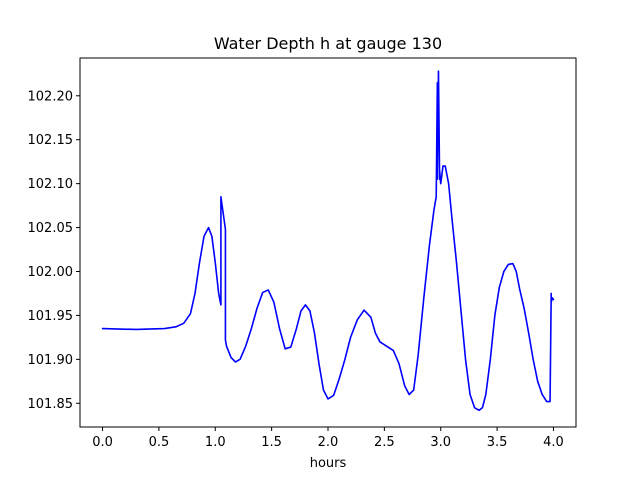  Describe the element at coordinates (271, 442) in the screenshot. I see `x-tick-label: 1.5` at that location.